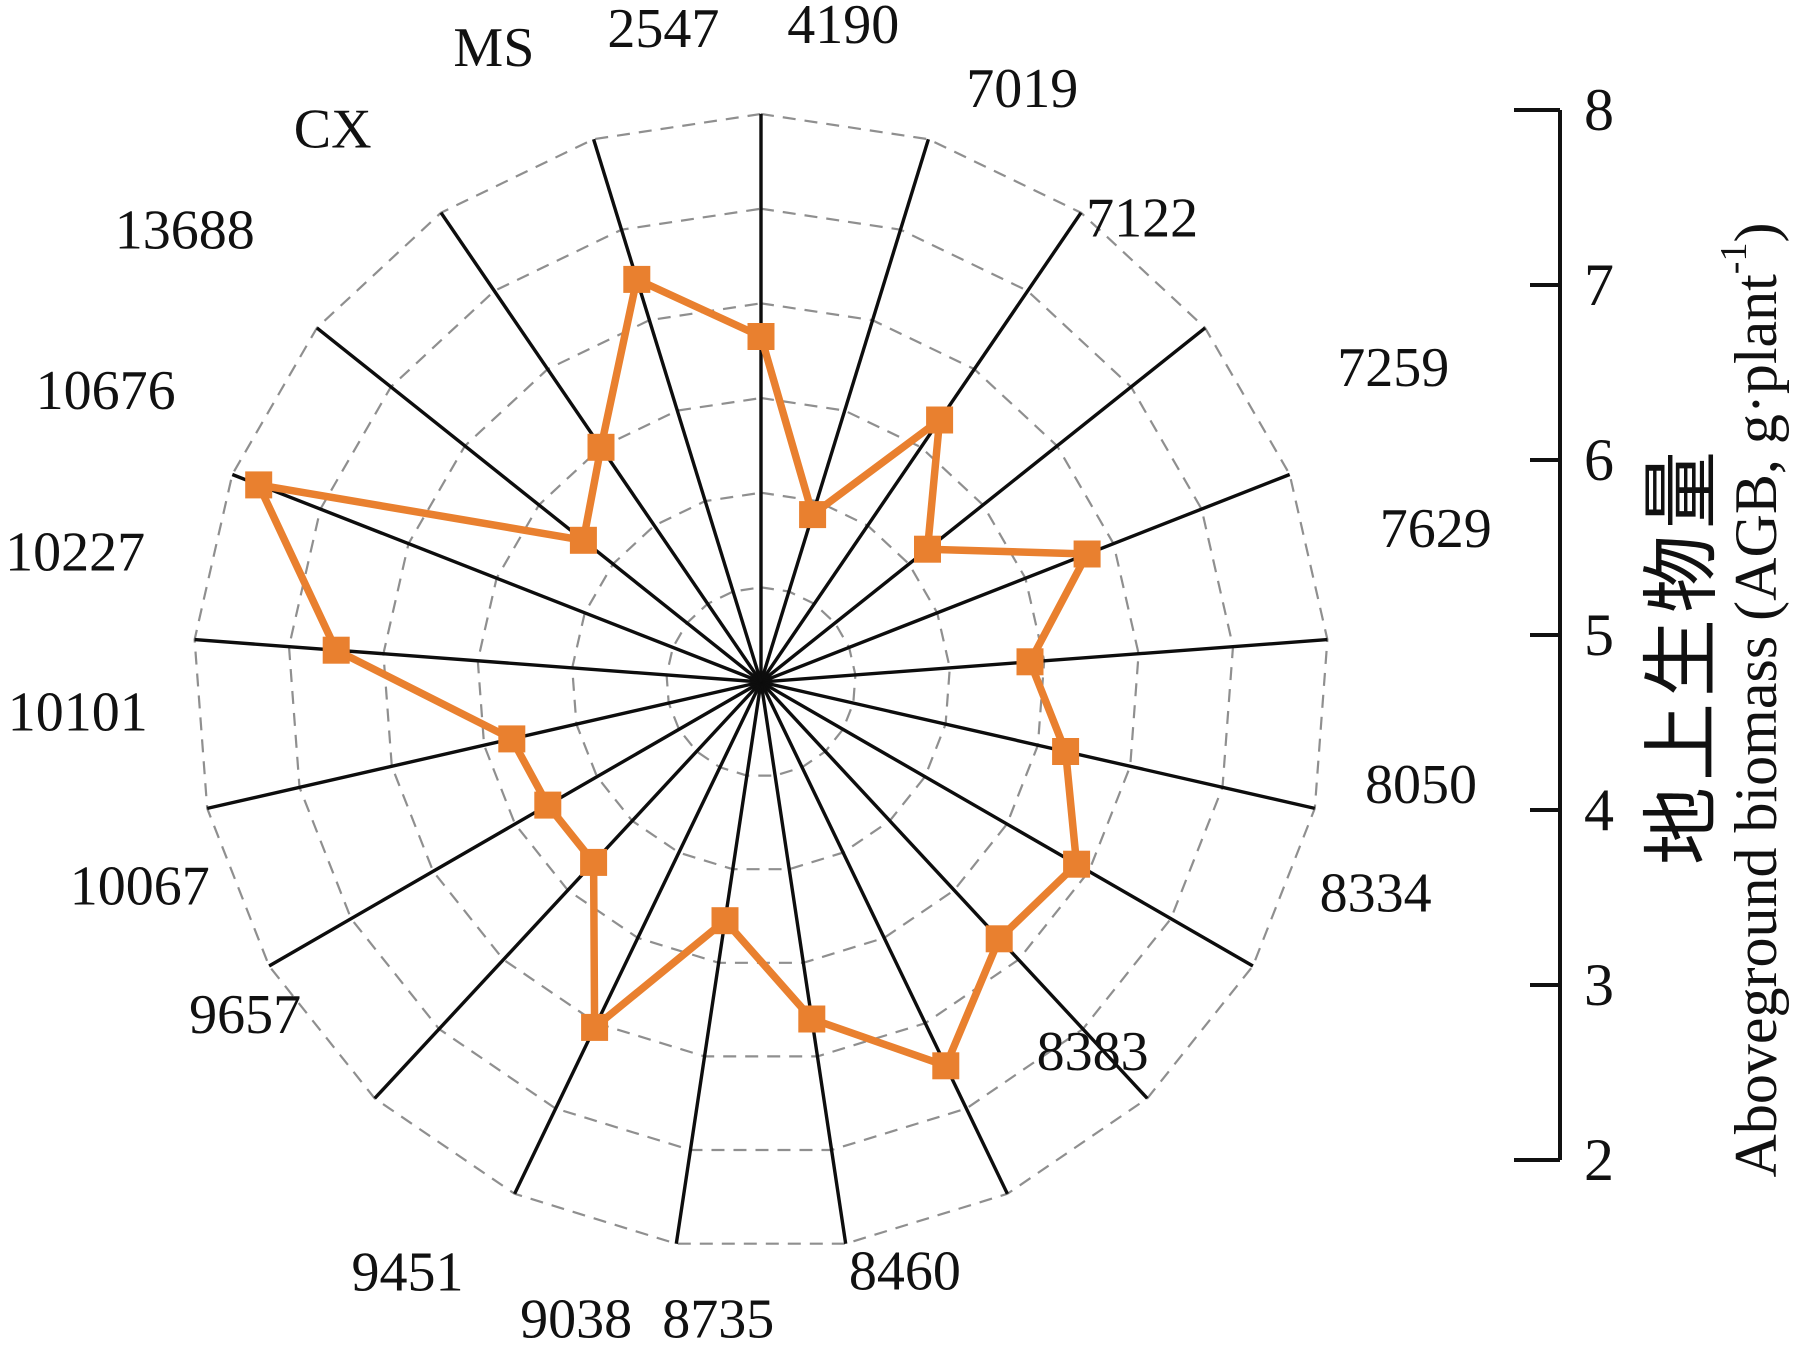  What do you see at coordinates (333, 130) in the screenshot?
I see `category-label: CX` at bounding box center [333, 130].